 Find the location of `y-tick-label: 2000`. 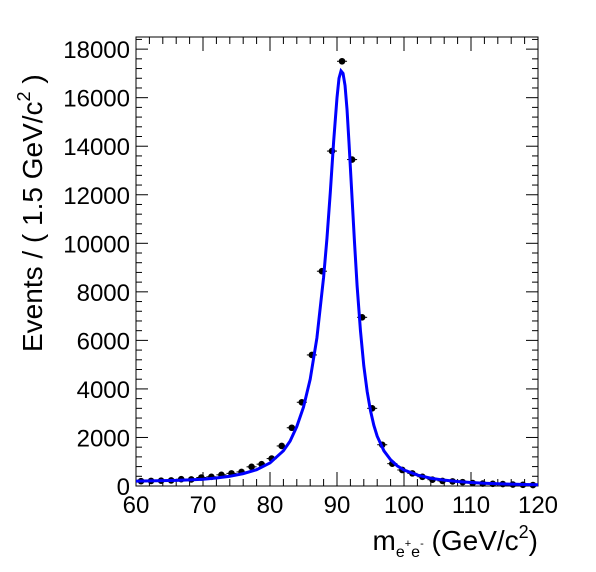

y-tick-label: 2000 is located at coordinates (103, 438).